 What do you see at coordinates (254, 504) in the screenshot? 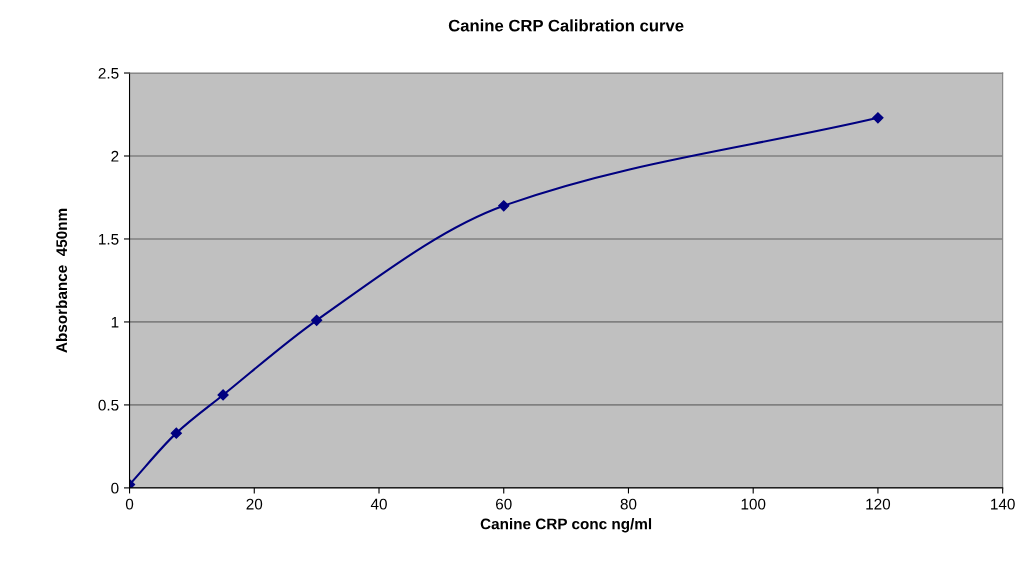
I see `x-tick-label: 20` at bounding box center [254, 504].